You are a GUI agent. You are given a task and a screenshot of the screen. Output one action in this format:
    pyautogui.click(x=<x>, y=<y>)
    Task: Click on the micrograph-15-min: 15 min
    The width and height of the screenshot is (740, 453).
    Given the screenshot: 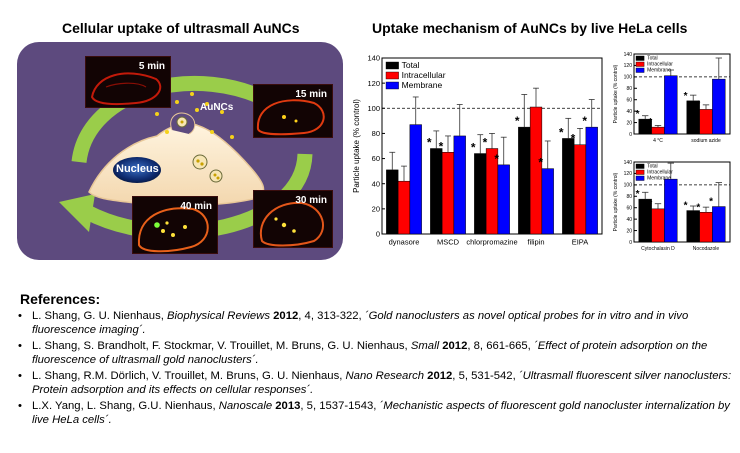 What is the action you would take?
    pyautogui.click(x=293, y=111)
    